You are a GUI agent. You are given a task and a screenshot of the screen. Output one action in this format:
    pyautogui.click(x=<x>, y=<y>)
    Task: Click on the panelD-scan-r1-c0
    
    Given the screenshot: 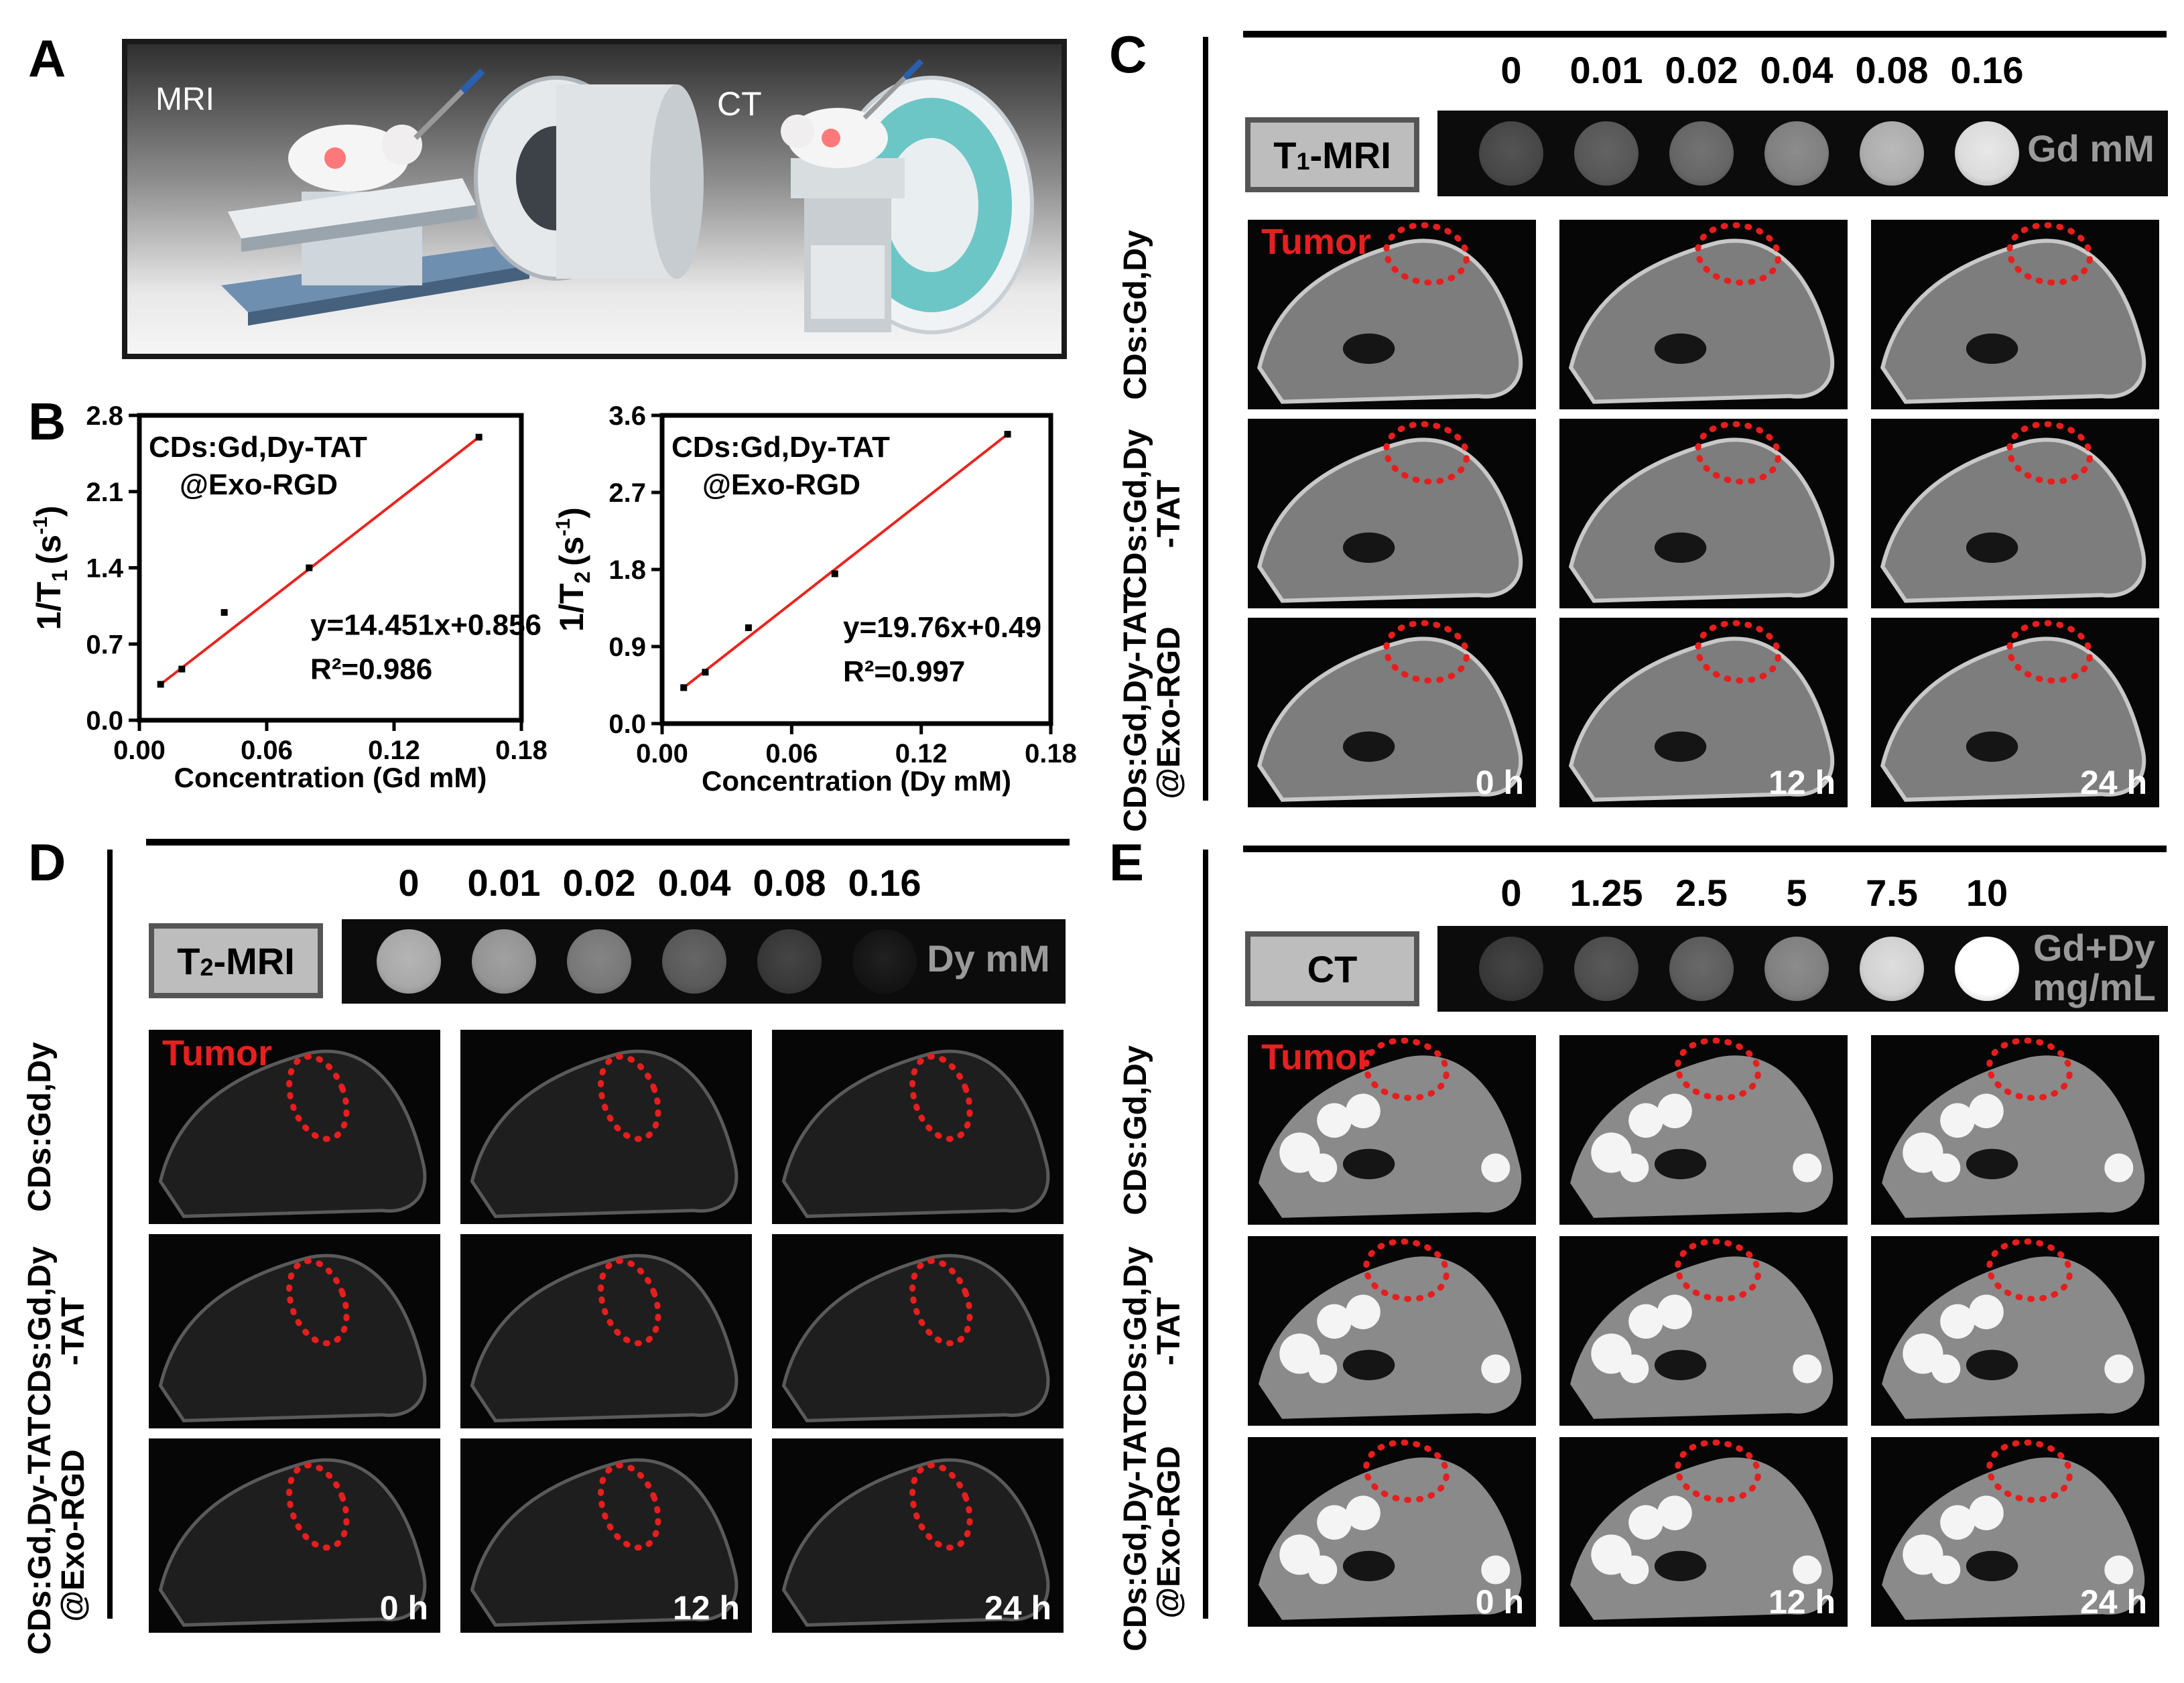 What is the action you would take?
    pyautogui.click(x=294, y=1331)
    